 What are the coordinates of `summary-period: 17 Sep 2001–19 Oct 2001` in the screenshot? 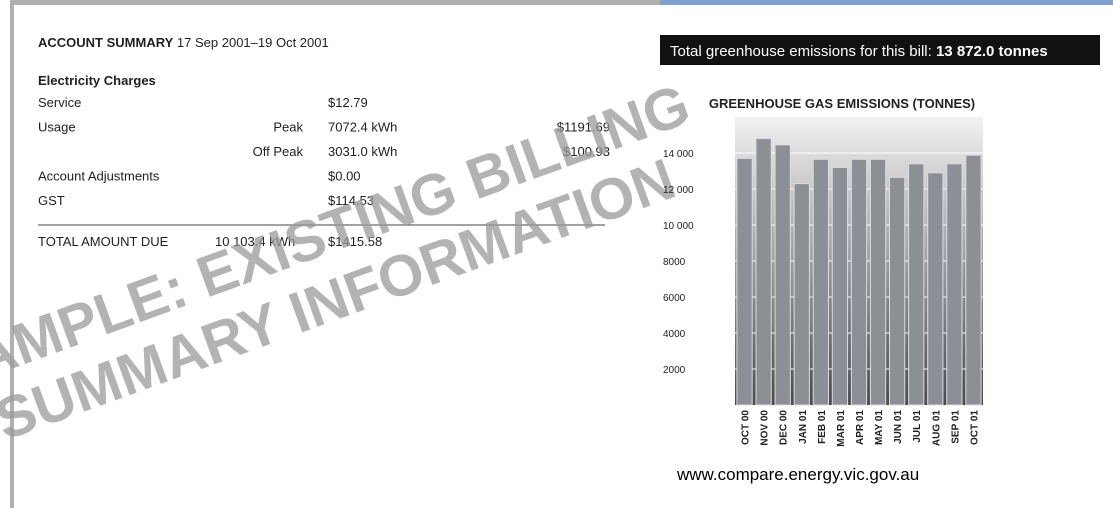 It's located at (253, 42).